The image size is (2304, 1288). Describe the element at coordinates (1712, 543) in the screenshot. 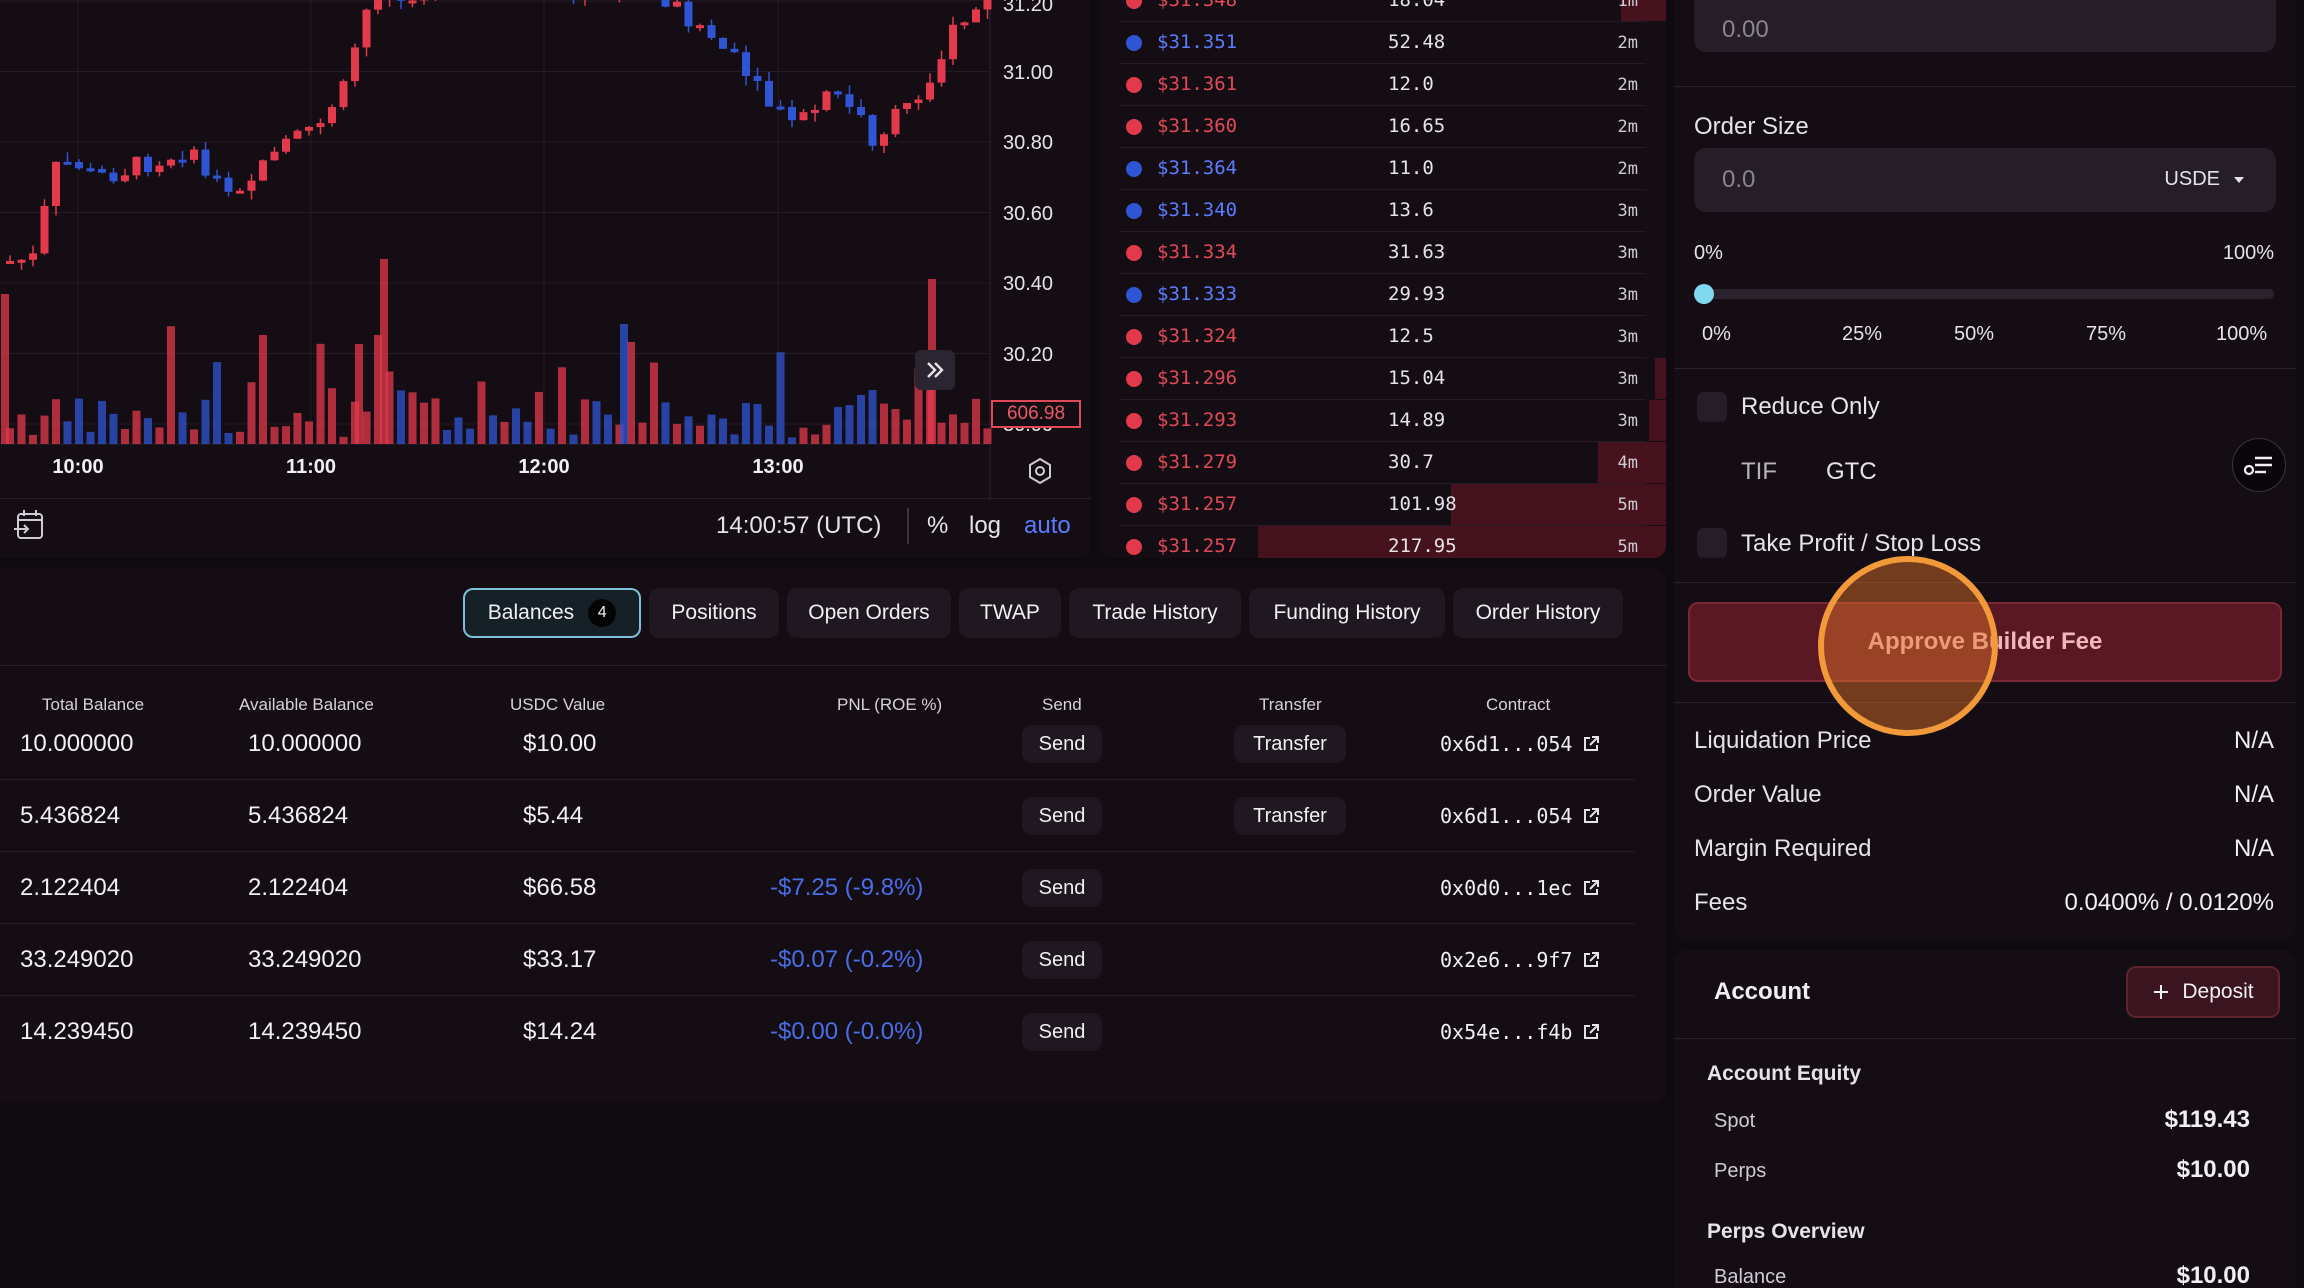

I see `tp-sl-checkbox` at that location.